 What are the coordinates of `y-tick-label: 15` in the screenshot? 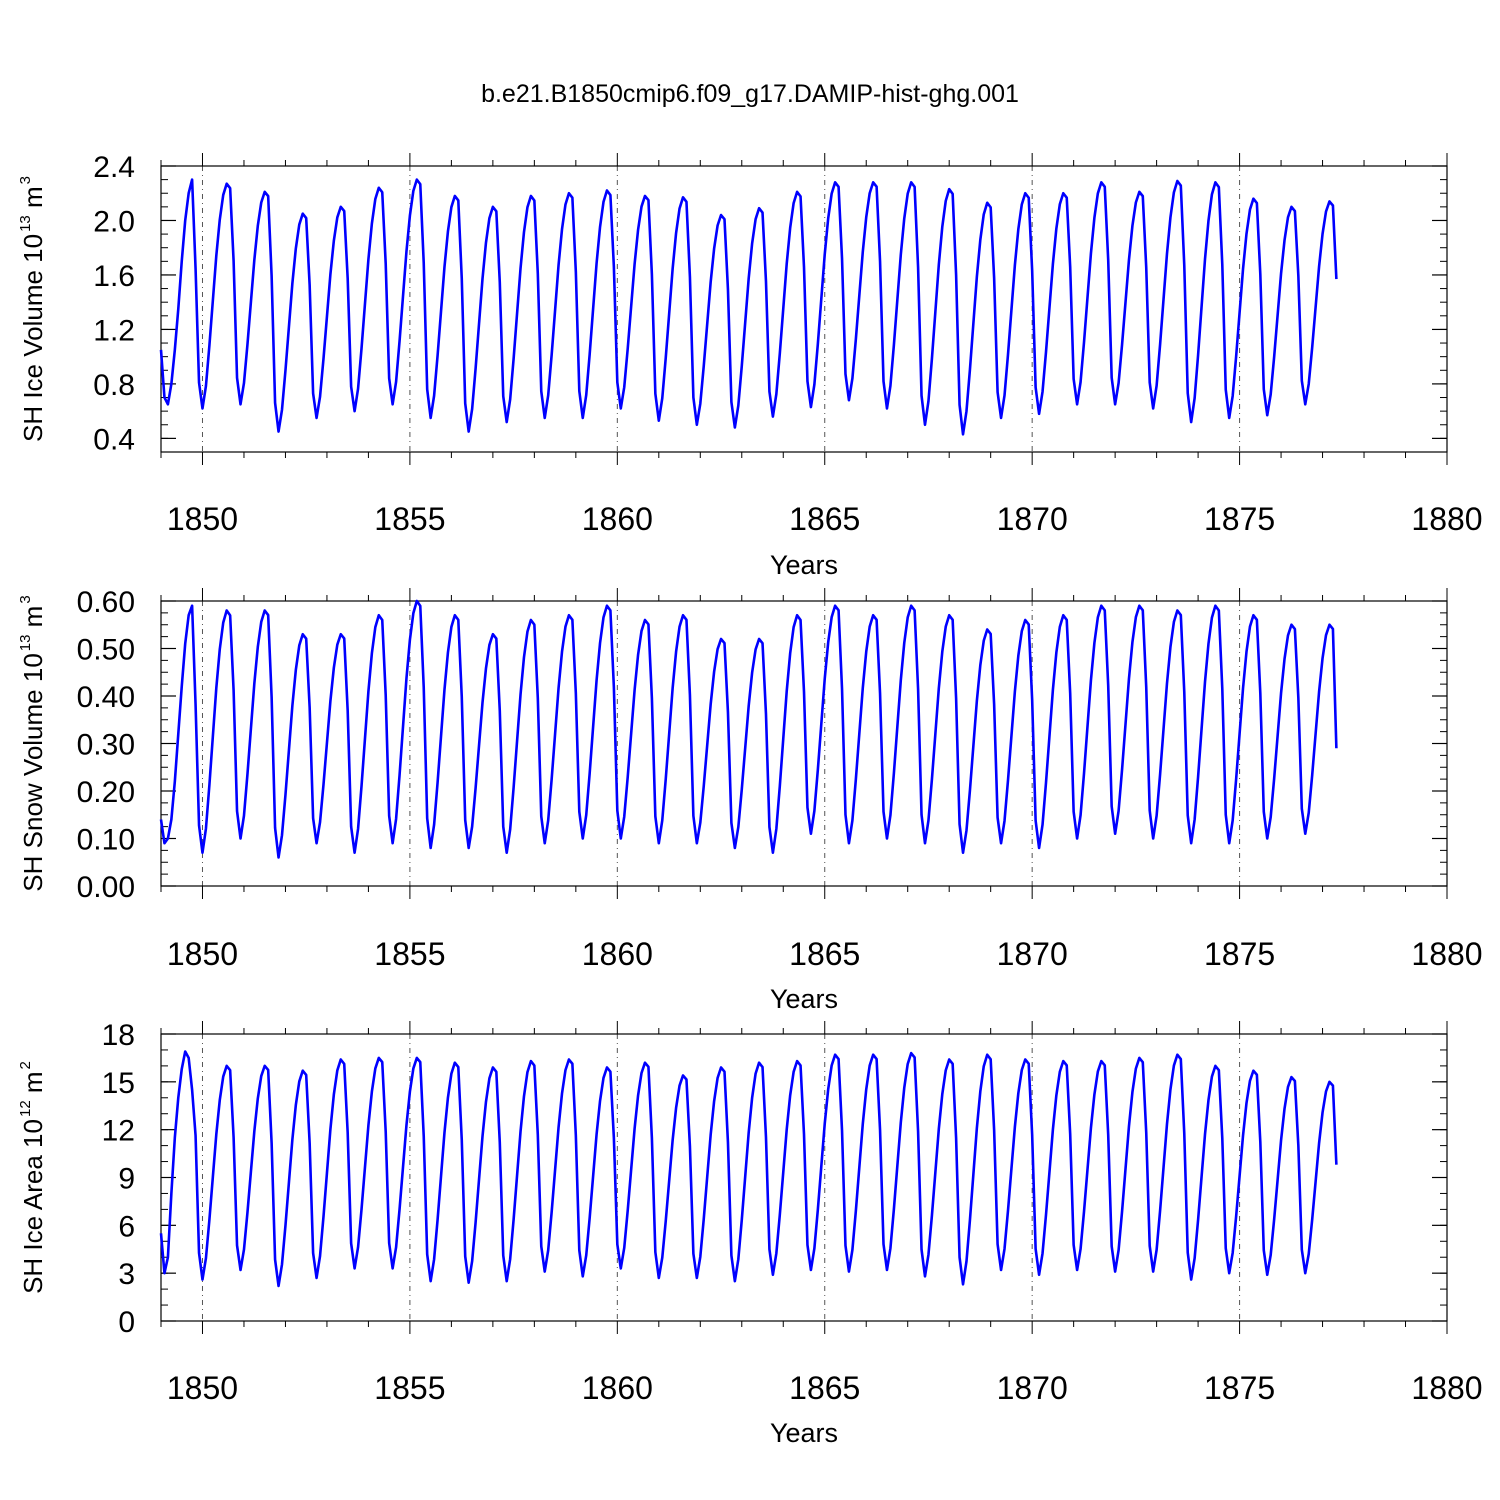 It's located at (118, 1083).